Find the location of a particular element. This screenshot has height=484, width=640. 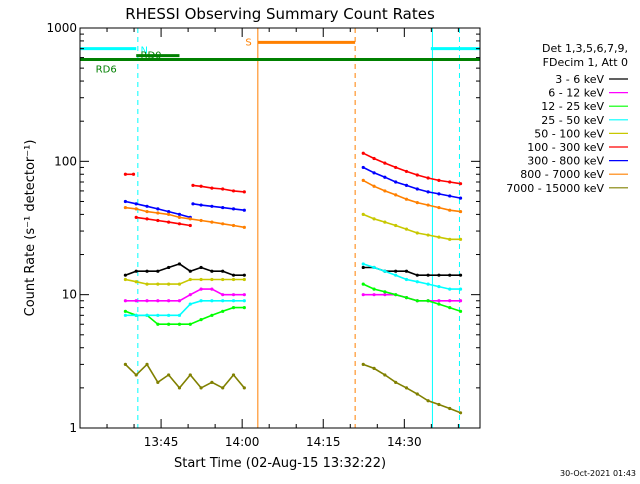

legend-entry-5: 100 - 300 keV is located at coordinates (565, 147).